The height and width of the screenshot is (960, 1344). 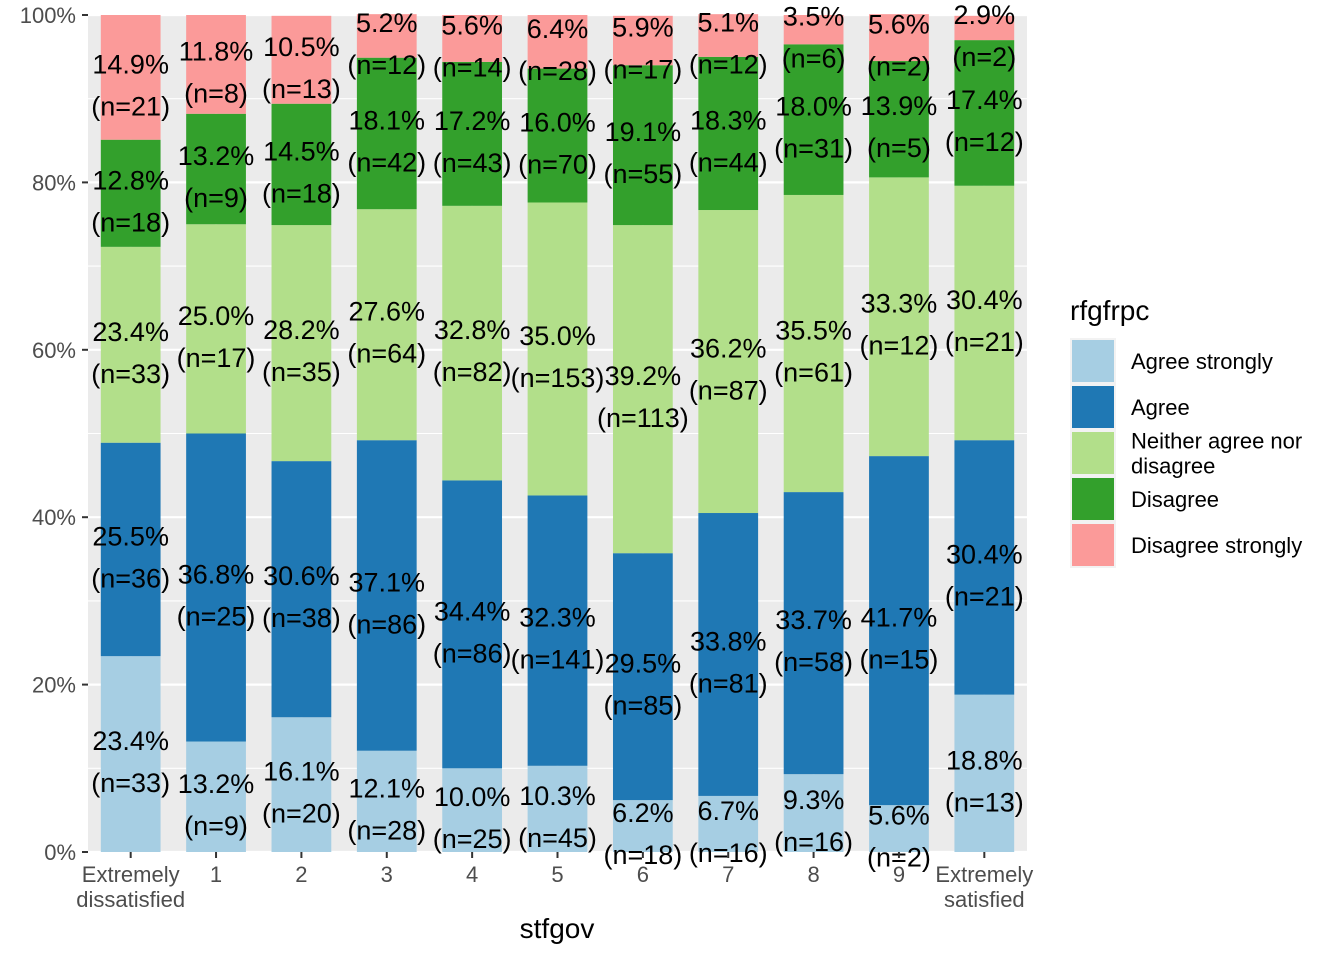 I want to click on x-tick-label: satisfied, so click(x=984, y=899).